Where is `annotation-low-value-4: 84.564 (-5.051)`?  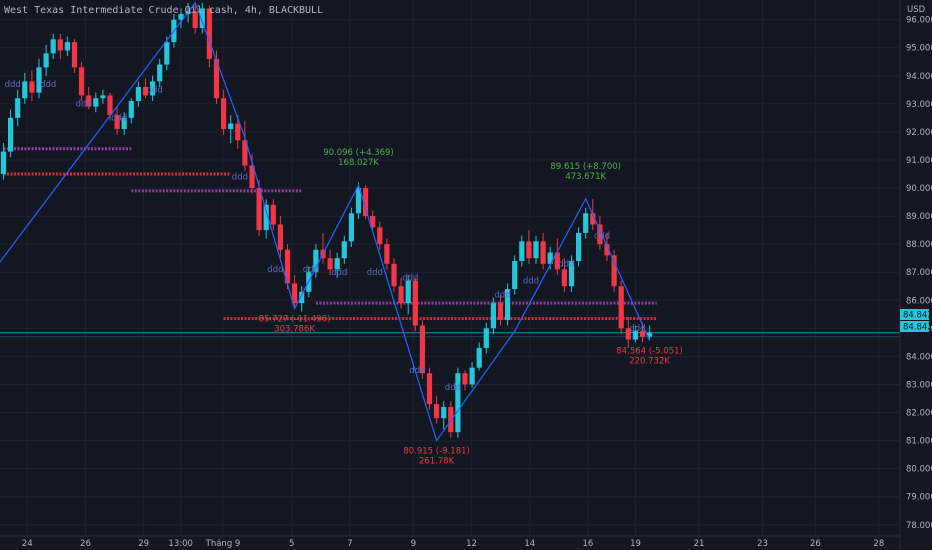
annotation-low-value-4: 84.564 (-5.051) is located at coordinates (649, 352).